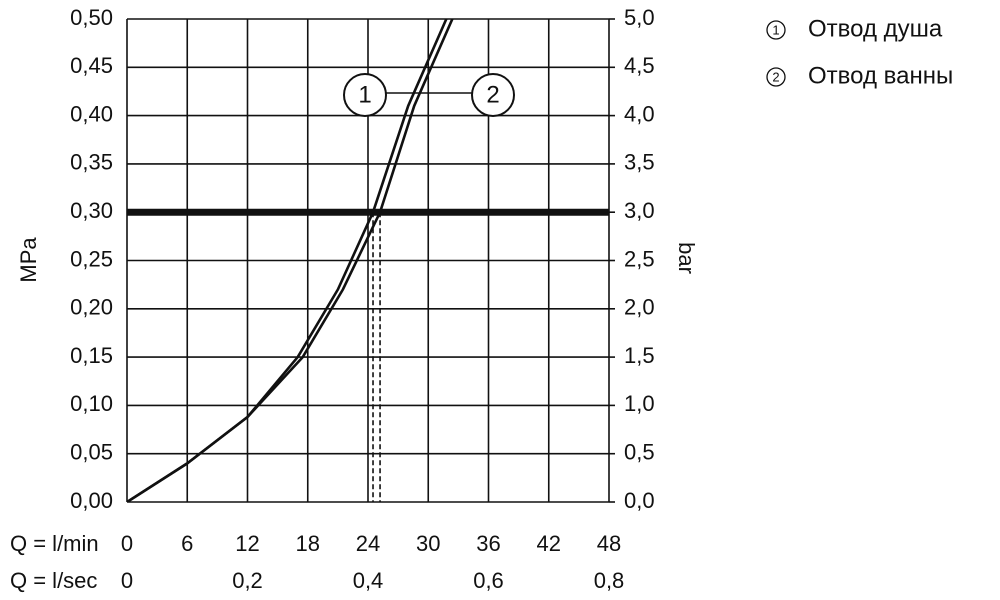 Image resolution: width=1000 pixels, height=600 pixels. What do you see at coordinates (308, 543) in the screenshot?
I see `x-tick-label: 18` at bounding box center [308, 543].